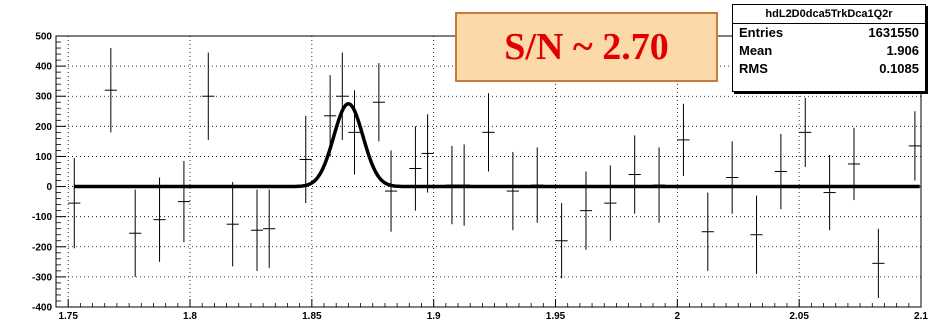 The height and width of the screenshot is (322, 930). Describe the element at coordinates (761, 32) in the screenshot. I see `stats-label: Entries` at that location.